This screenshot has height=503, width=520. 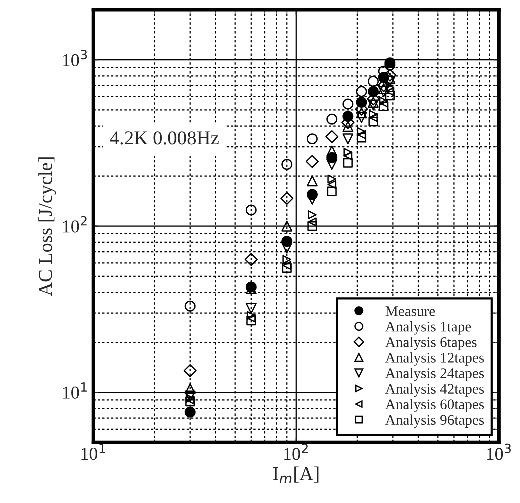 What do you see at coordinates (435, 359) in the screenshot?
I see `legend-label: Analysis 12tapes` at bounding box center [435, 359].